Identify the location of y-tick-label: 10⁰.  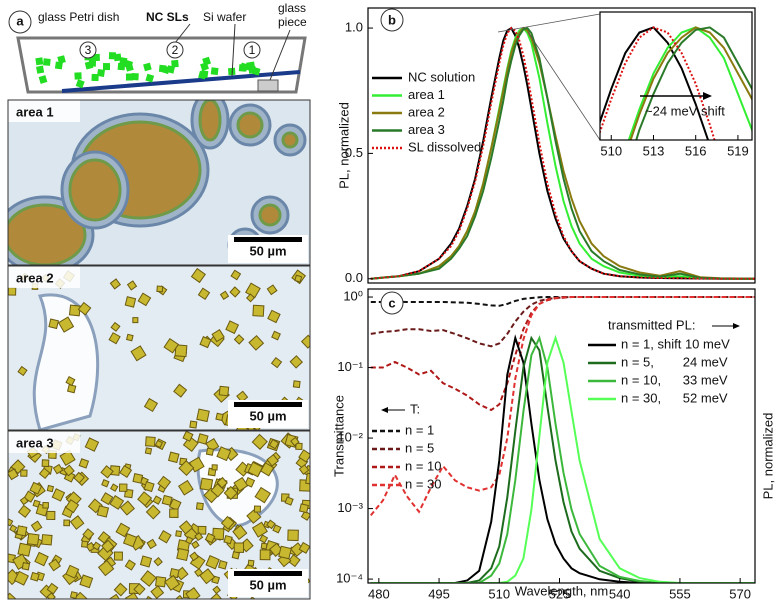
(353, 295).